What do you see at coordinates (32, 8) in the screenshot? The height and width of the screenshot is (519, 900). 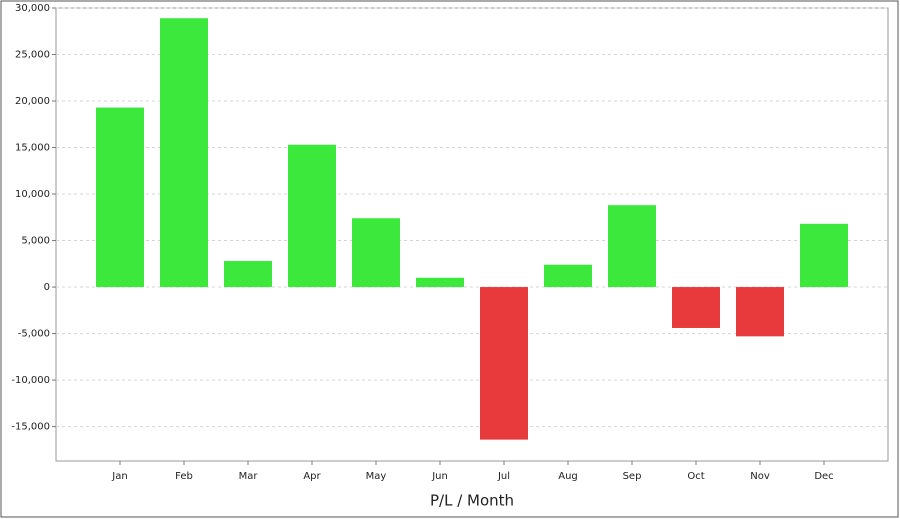 I see `y-tick-label: 30,000` at bounding box center [32, 8].